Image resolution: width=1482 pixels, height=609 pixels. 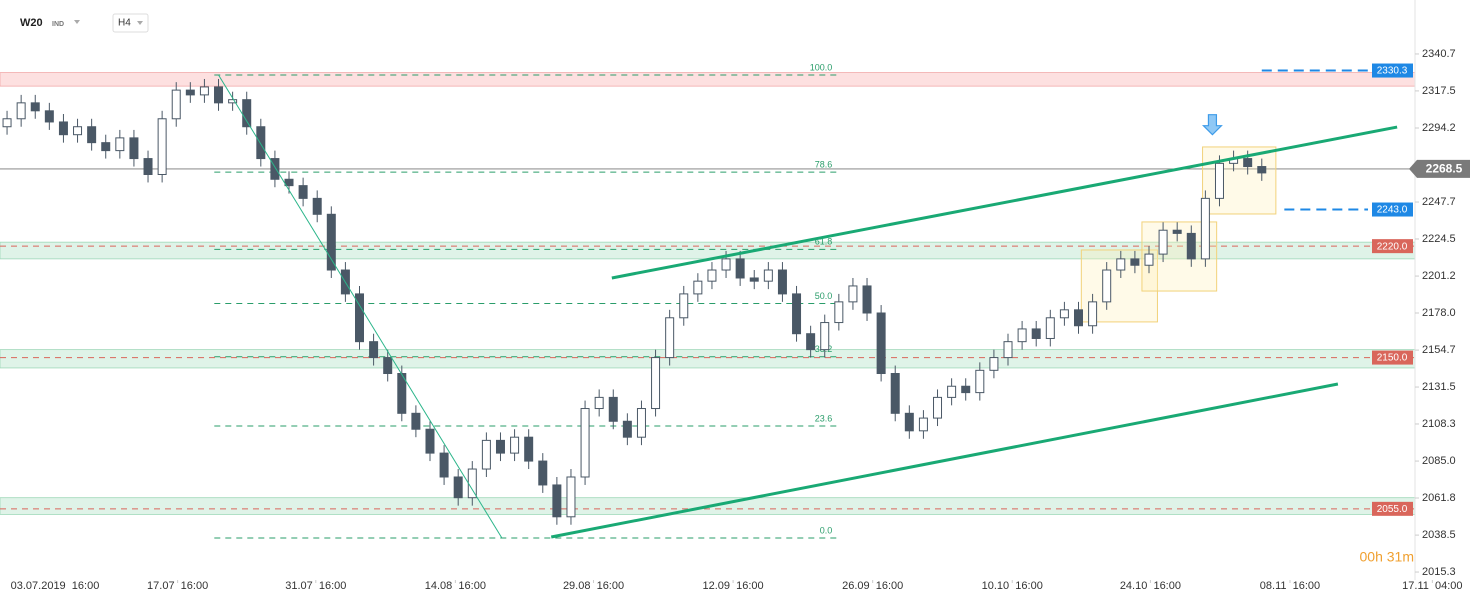 I want to click on x-tick-label: 29.08 16:00, so click(x=593, y=586).